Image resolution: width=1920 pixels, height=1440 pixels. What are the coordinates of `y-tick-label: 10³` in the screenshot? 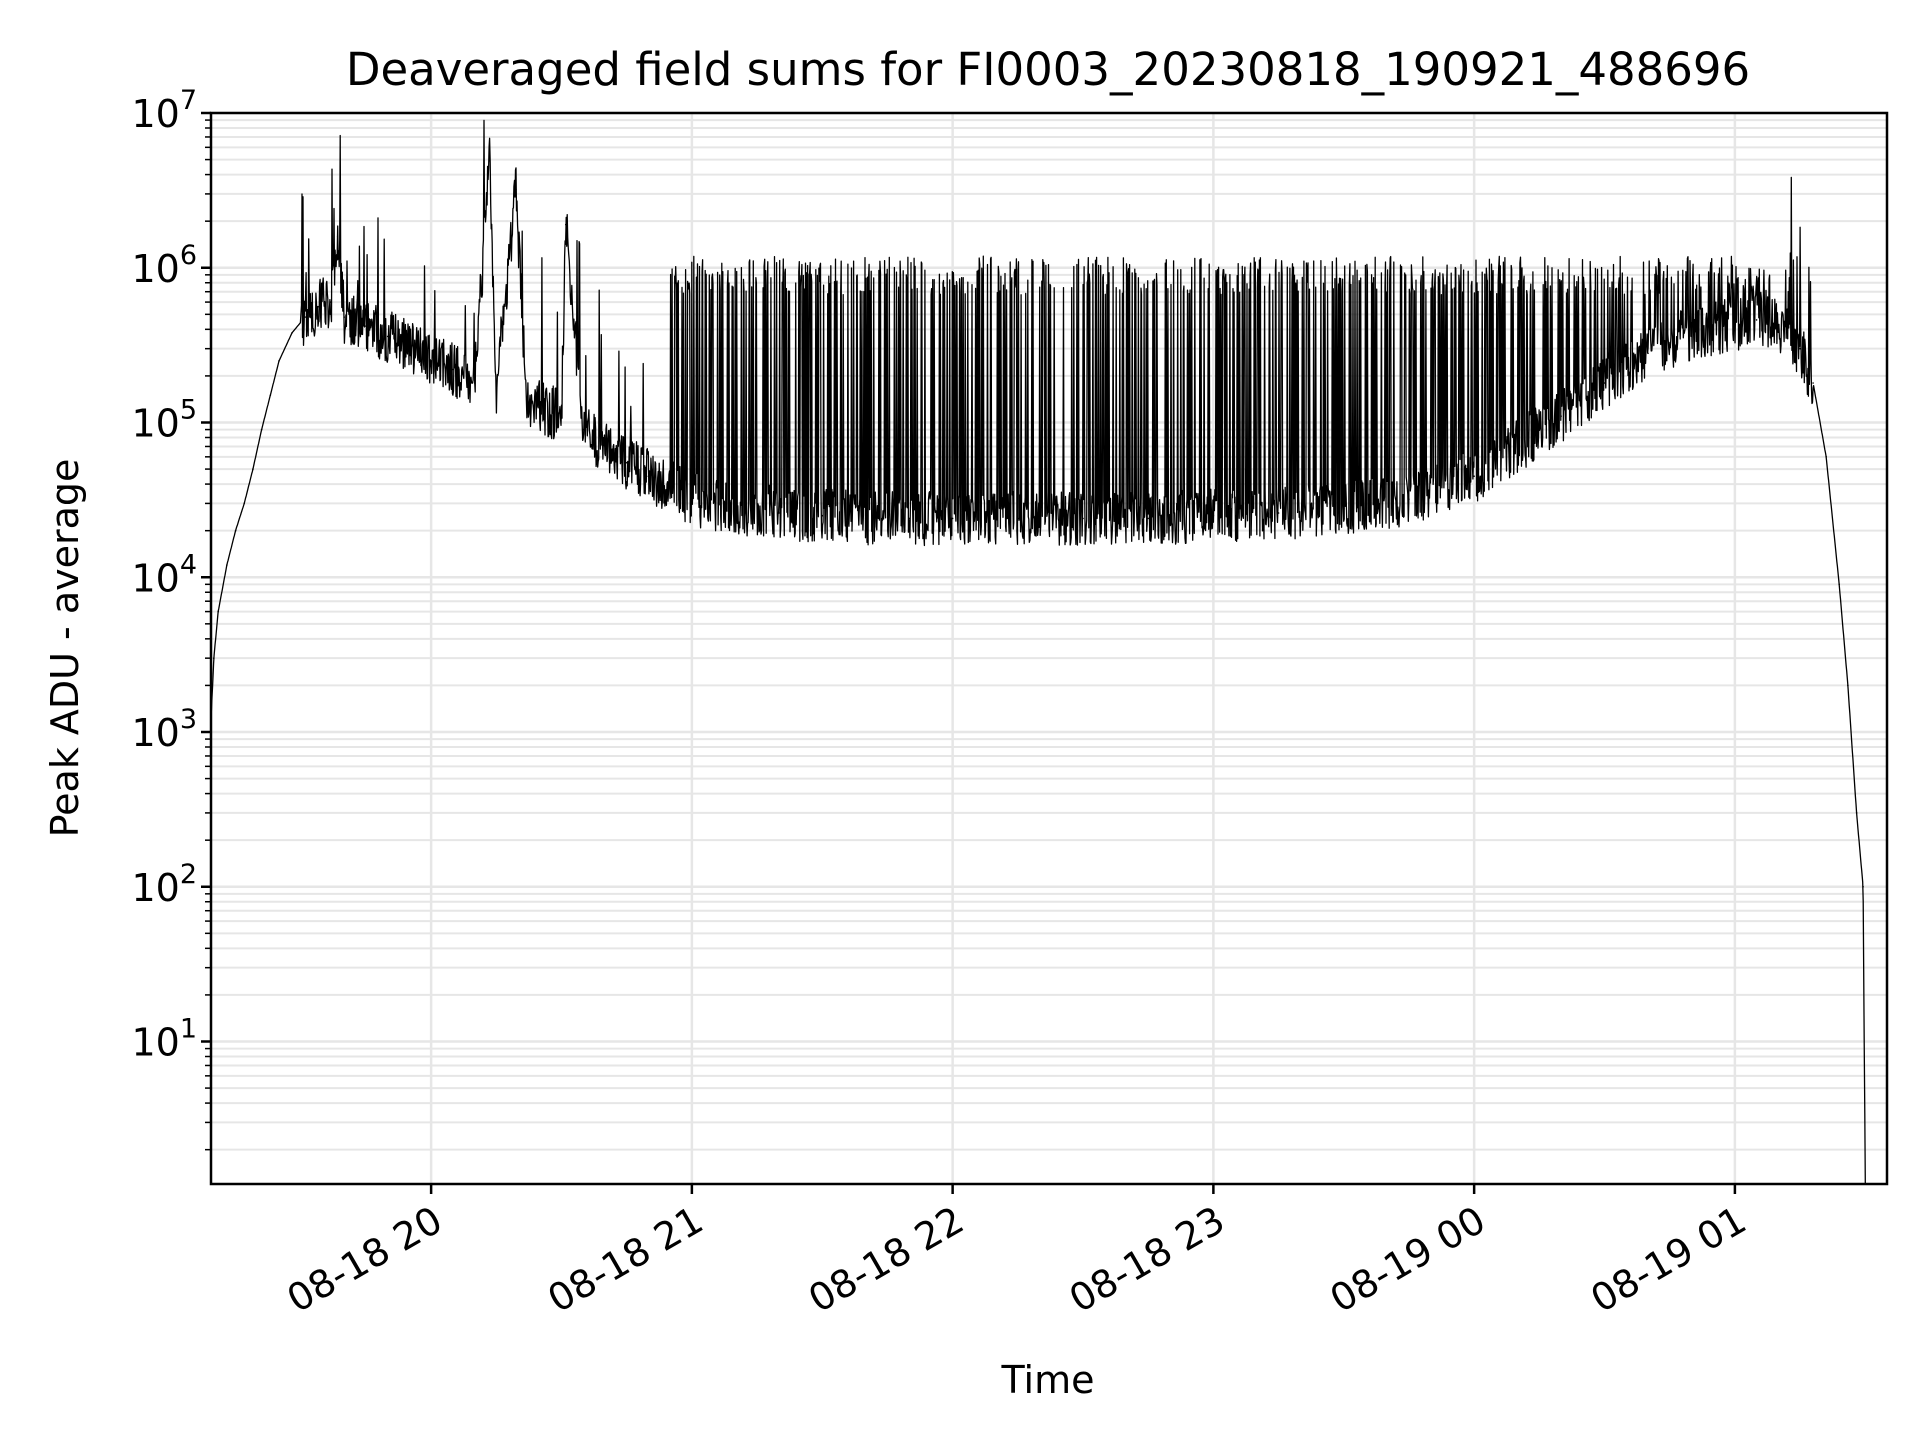 It's located at (164, 729).